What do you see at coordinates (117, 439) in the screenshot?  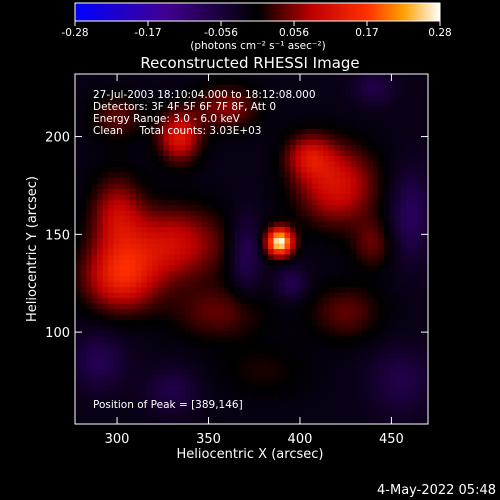 I see `x-tick-label: 300` at bounding box center [117, 439].